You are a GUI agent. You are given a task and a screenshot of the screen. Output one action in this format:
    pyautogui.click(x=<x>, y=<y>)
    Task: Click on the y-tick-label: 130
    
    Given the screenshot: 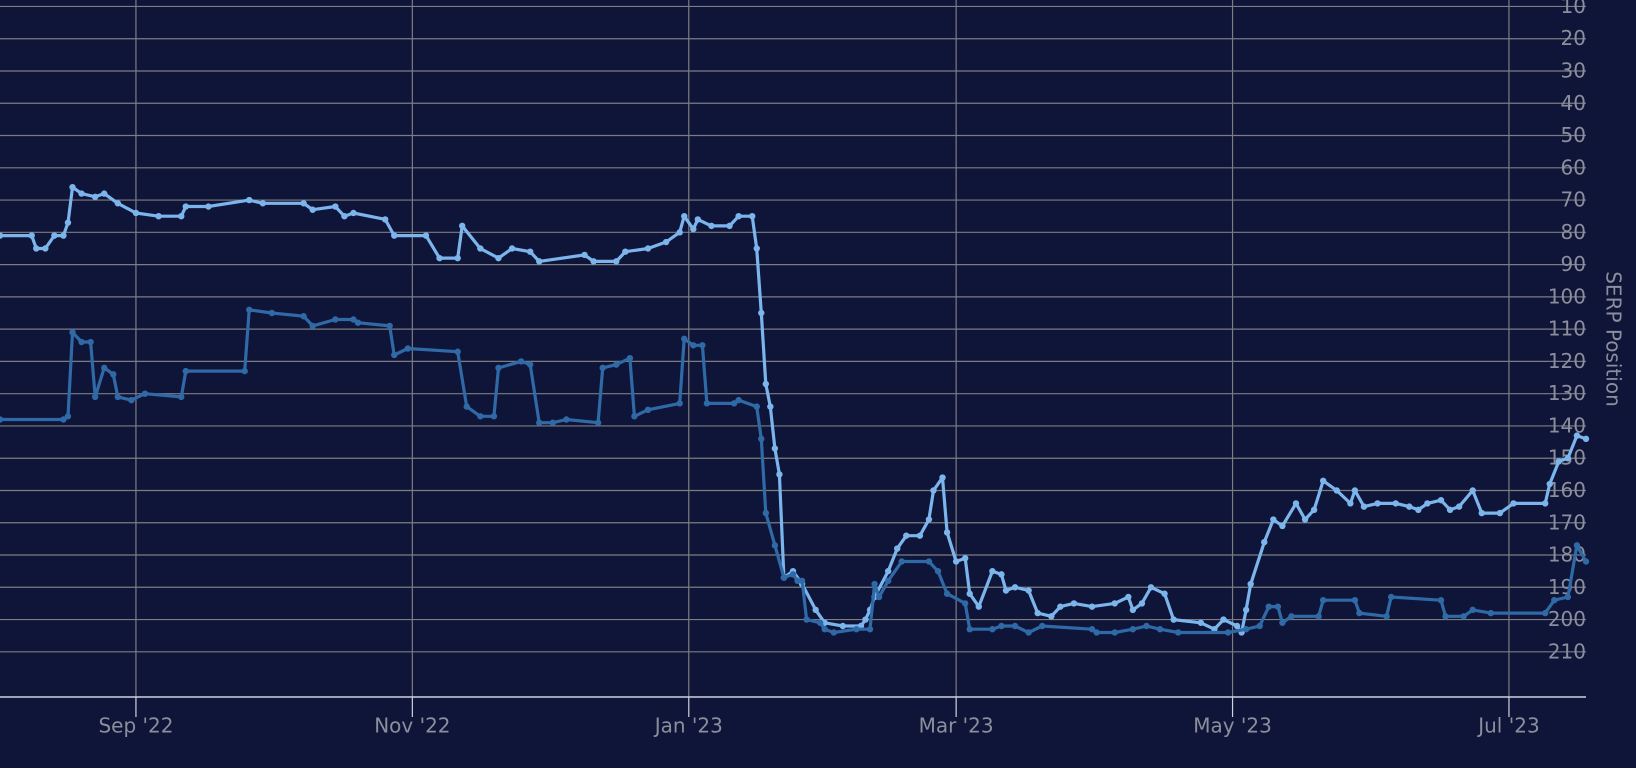 What is the action you would take?
    pyautogui.click(x=1567, y=393)
    